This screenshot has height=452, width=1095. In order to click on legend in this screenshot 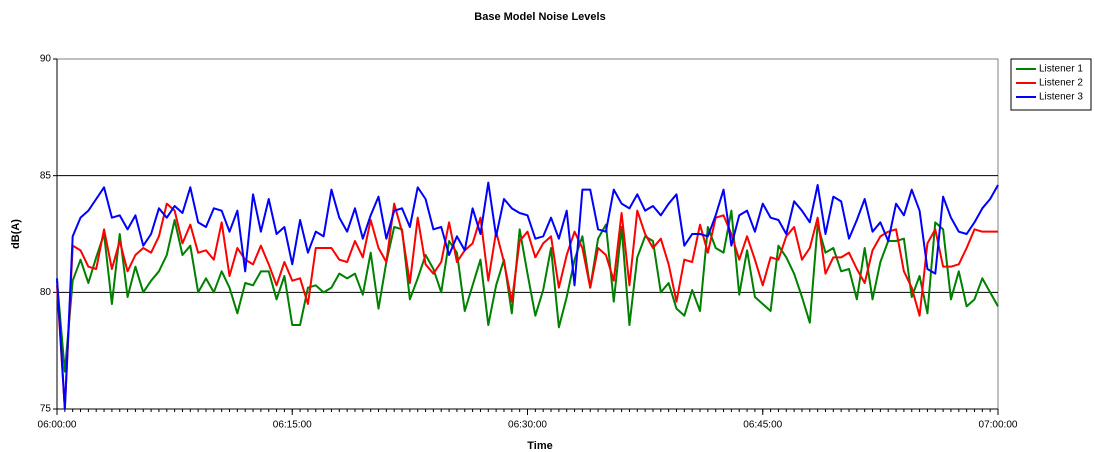, I will do `click(1051, 84)`.